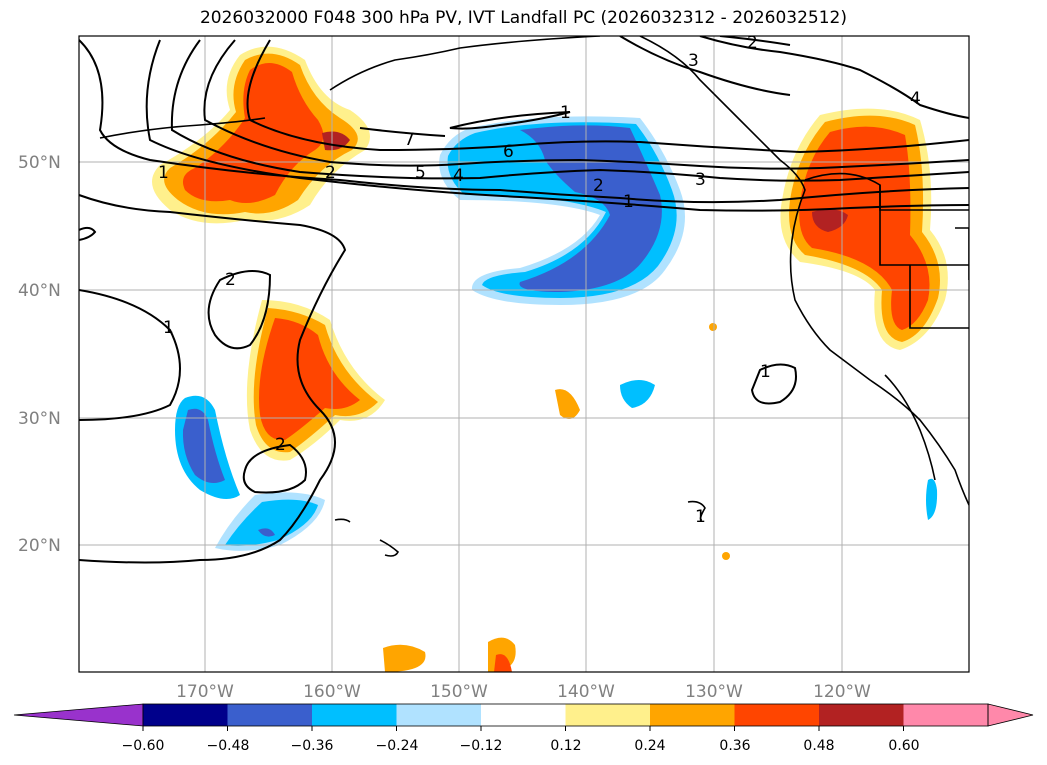 The height and width of the screenshot is (765, 1047). Describe the element at coordinates (143, 746) in the screenshot. I see `colorbar-tick-label: −0.60` at that location.